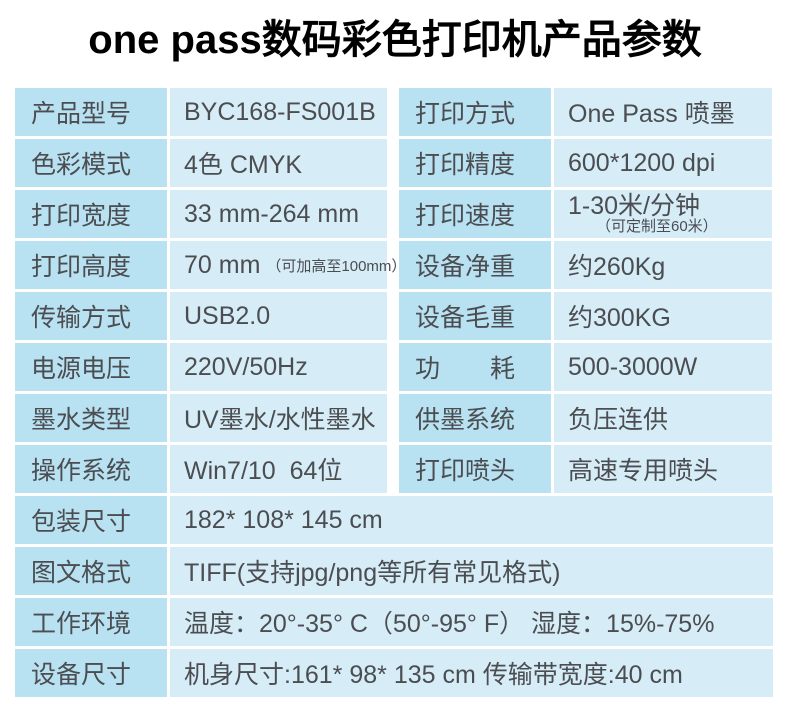  Describe the element at coordinates (475, 469) in the screenshot. I see `spec-label-cell: 打印喷头` at that location.